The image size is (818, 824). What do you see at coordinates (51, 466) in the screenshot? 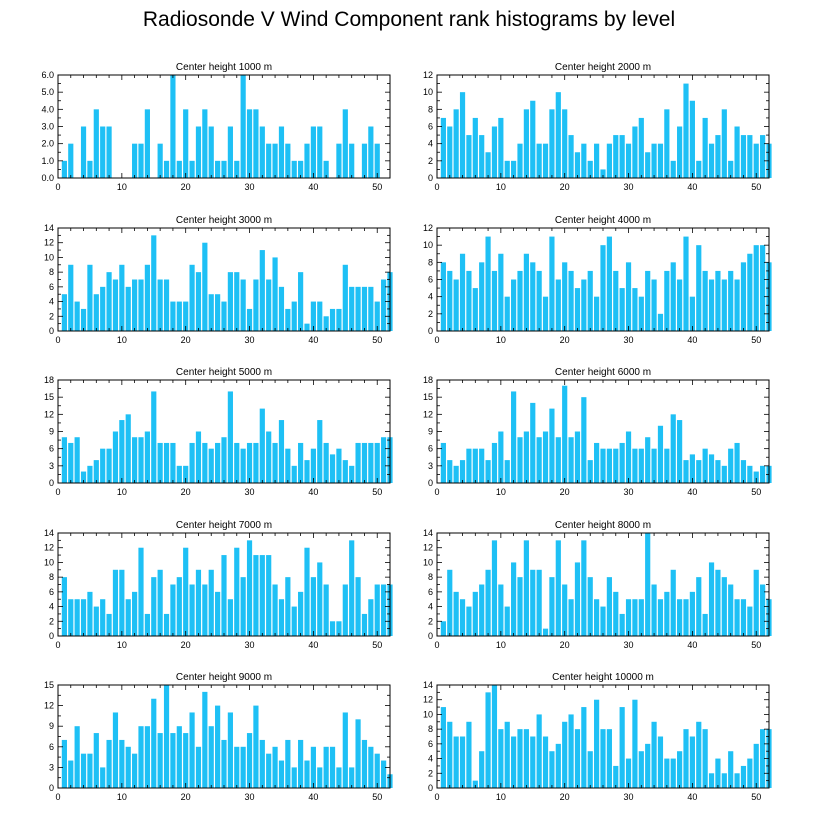
I see `y-tick-label: 3` at bounding box center [51, 466].